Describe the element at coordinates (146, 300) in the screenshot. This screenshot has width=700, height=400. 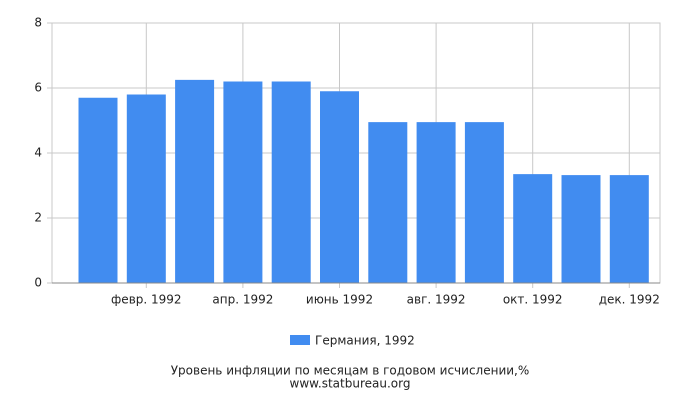
I see `x-tick-label: февр. 1992` at that location.